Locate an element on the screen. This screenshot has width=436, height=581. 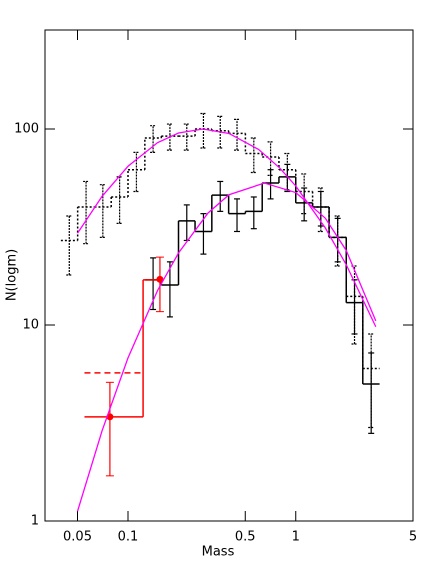
y-tick-label: 10 is located at coordinates (30, 325).